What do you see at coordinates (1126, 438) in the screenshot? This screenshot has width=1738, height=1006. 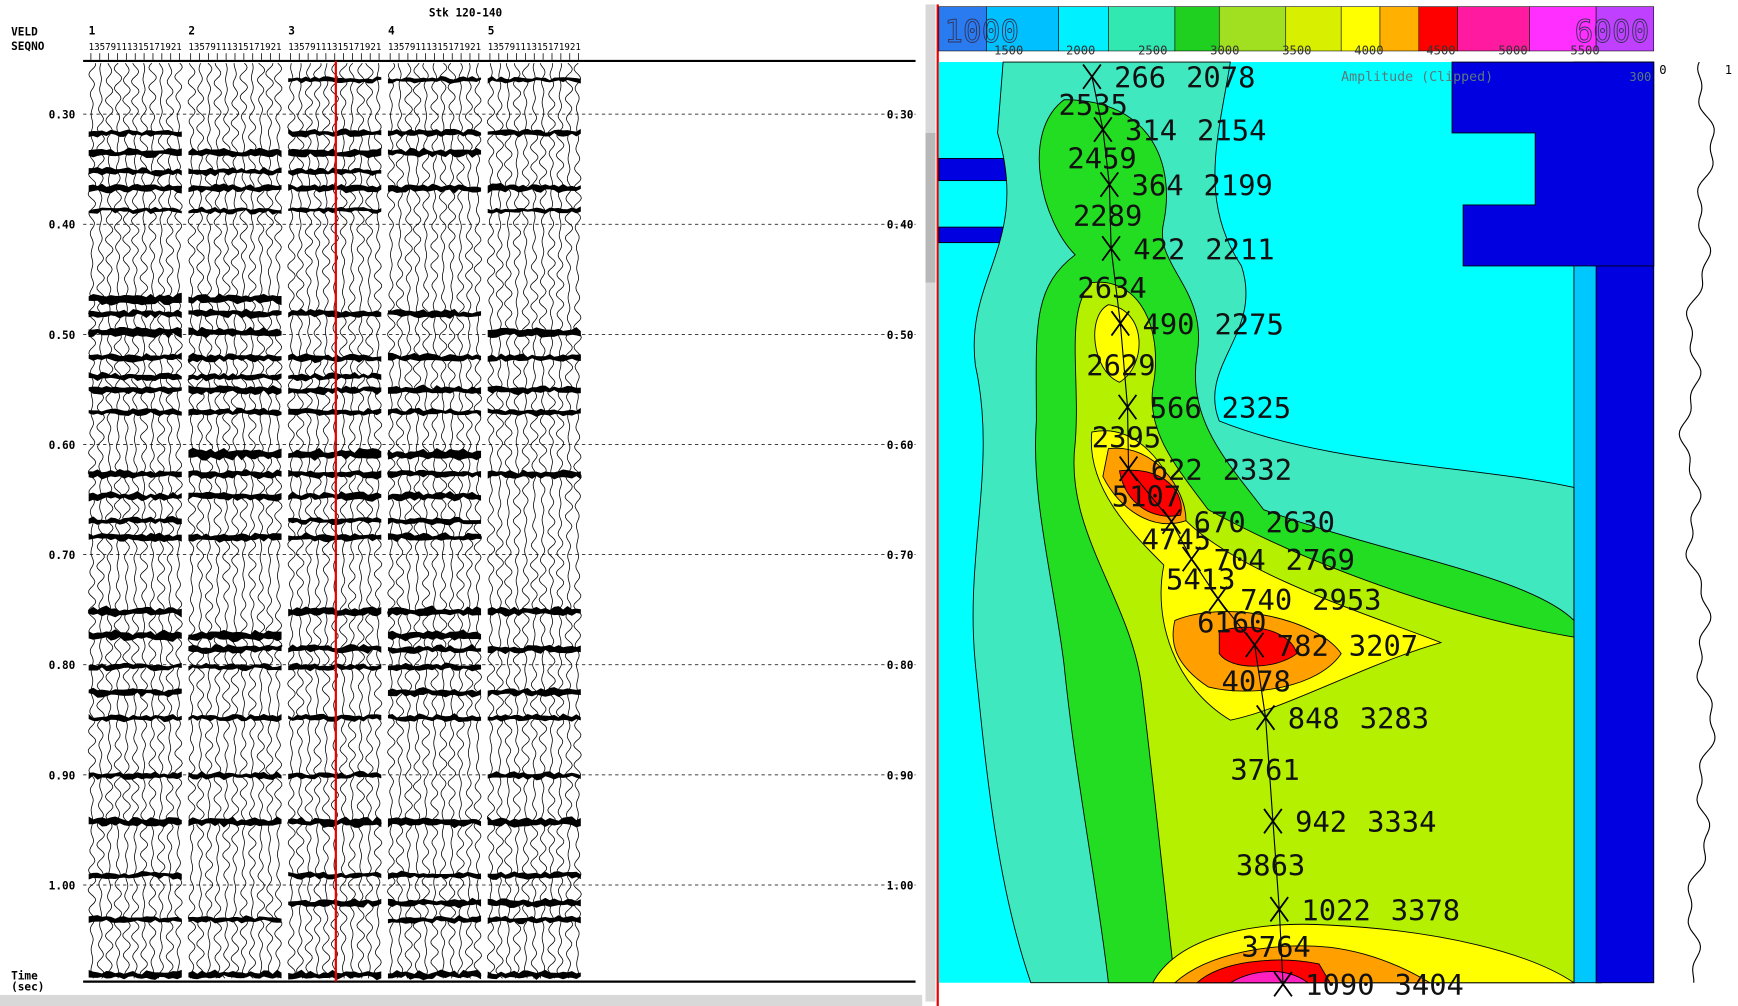 I see `semblance-label: 2395` at bounding box center [1126, 438].